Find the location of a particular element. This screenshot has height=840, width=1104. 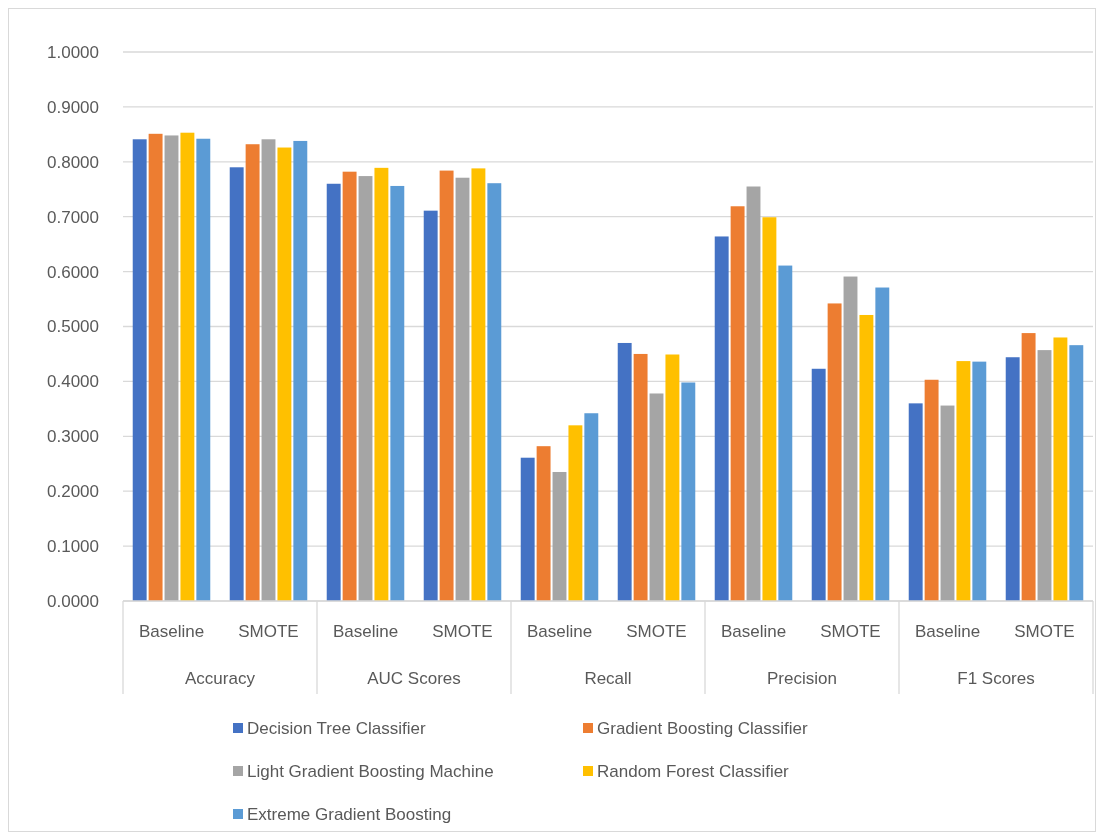

y-tick-label: 0.5000 is located at coordinates (73, 327).